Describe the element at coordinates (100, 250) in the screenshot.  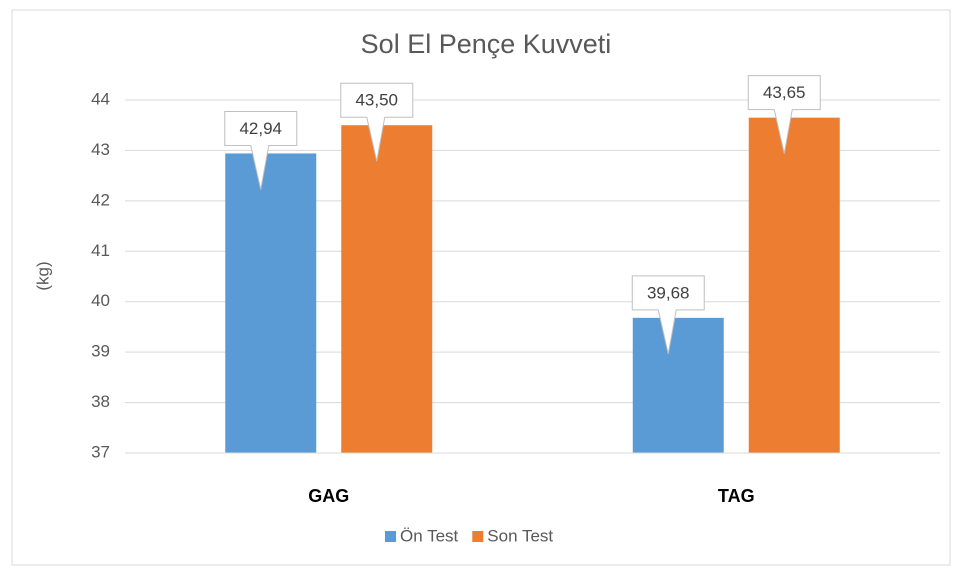
I see `y-tick-label: 41` at that location.